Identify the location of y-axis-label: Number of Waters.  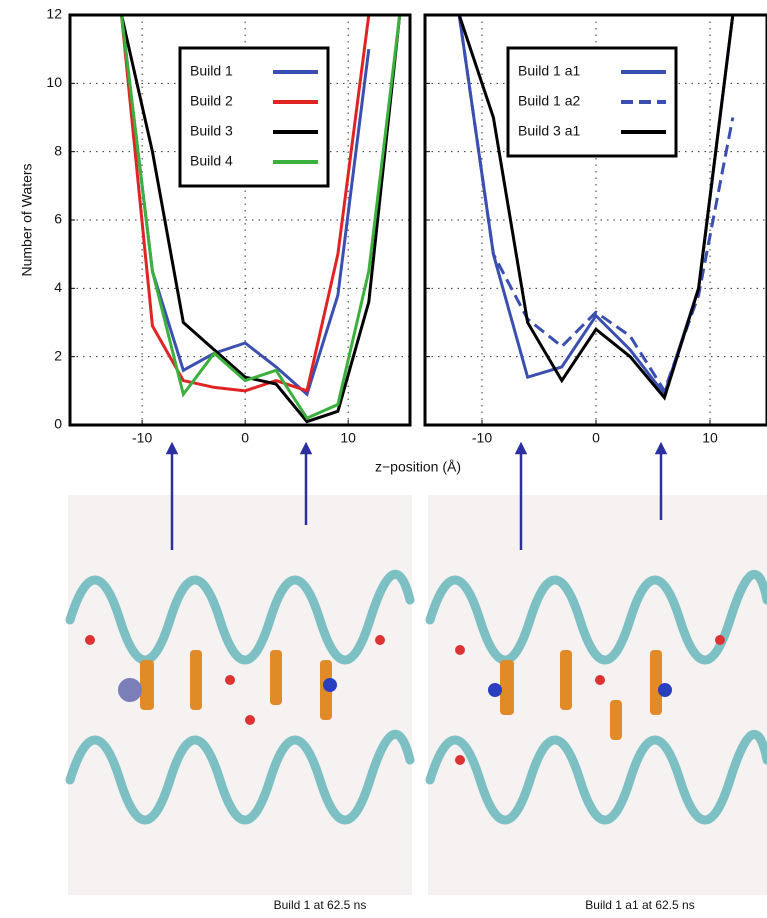
(27, 219).